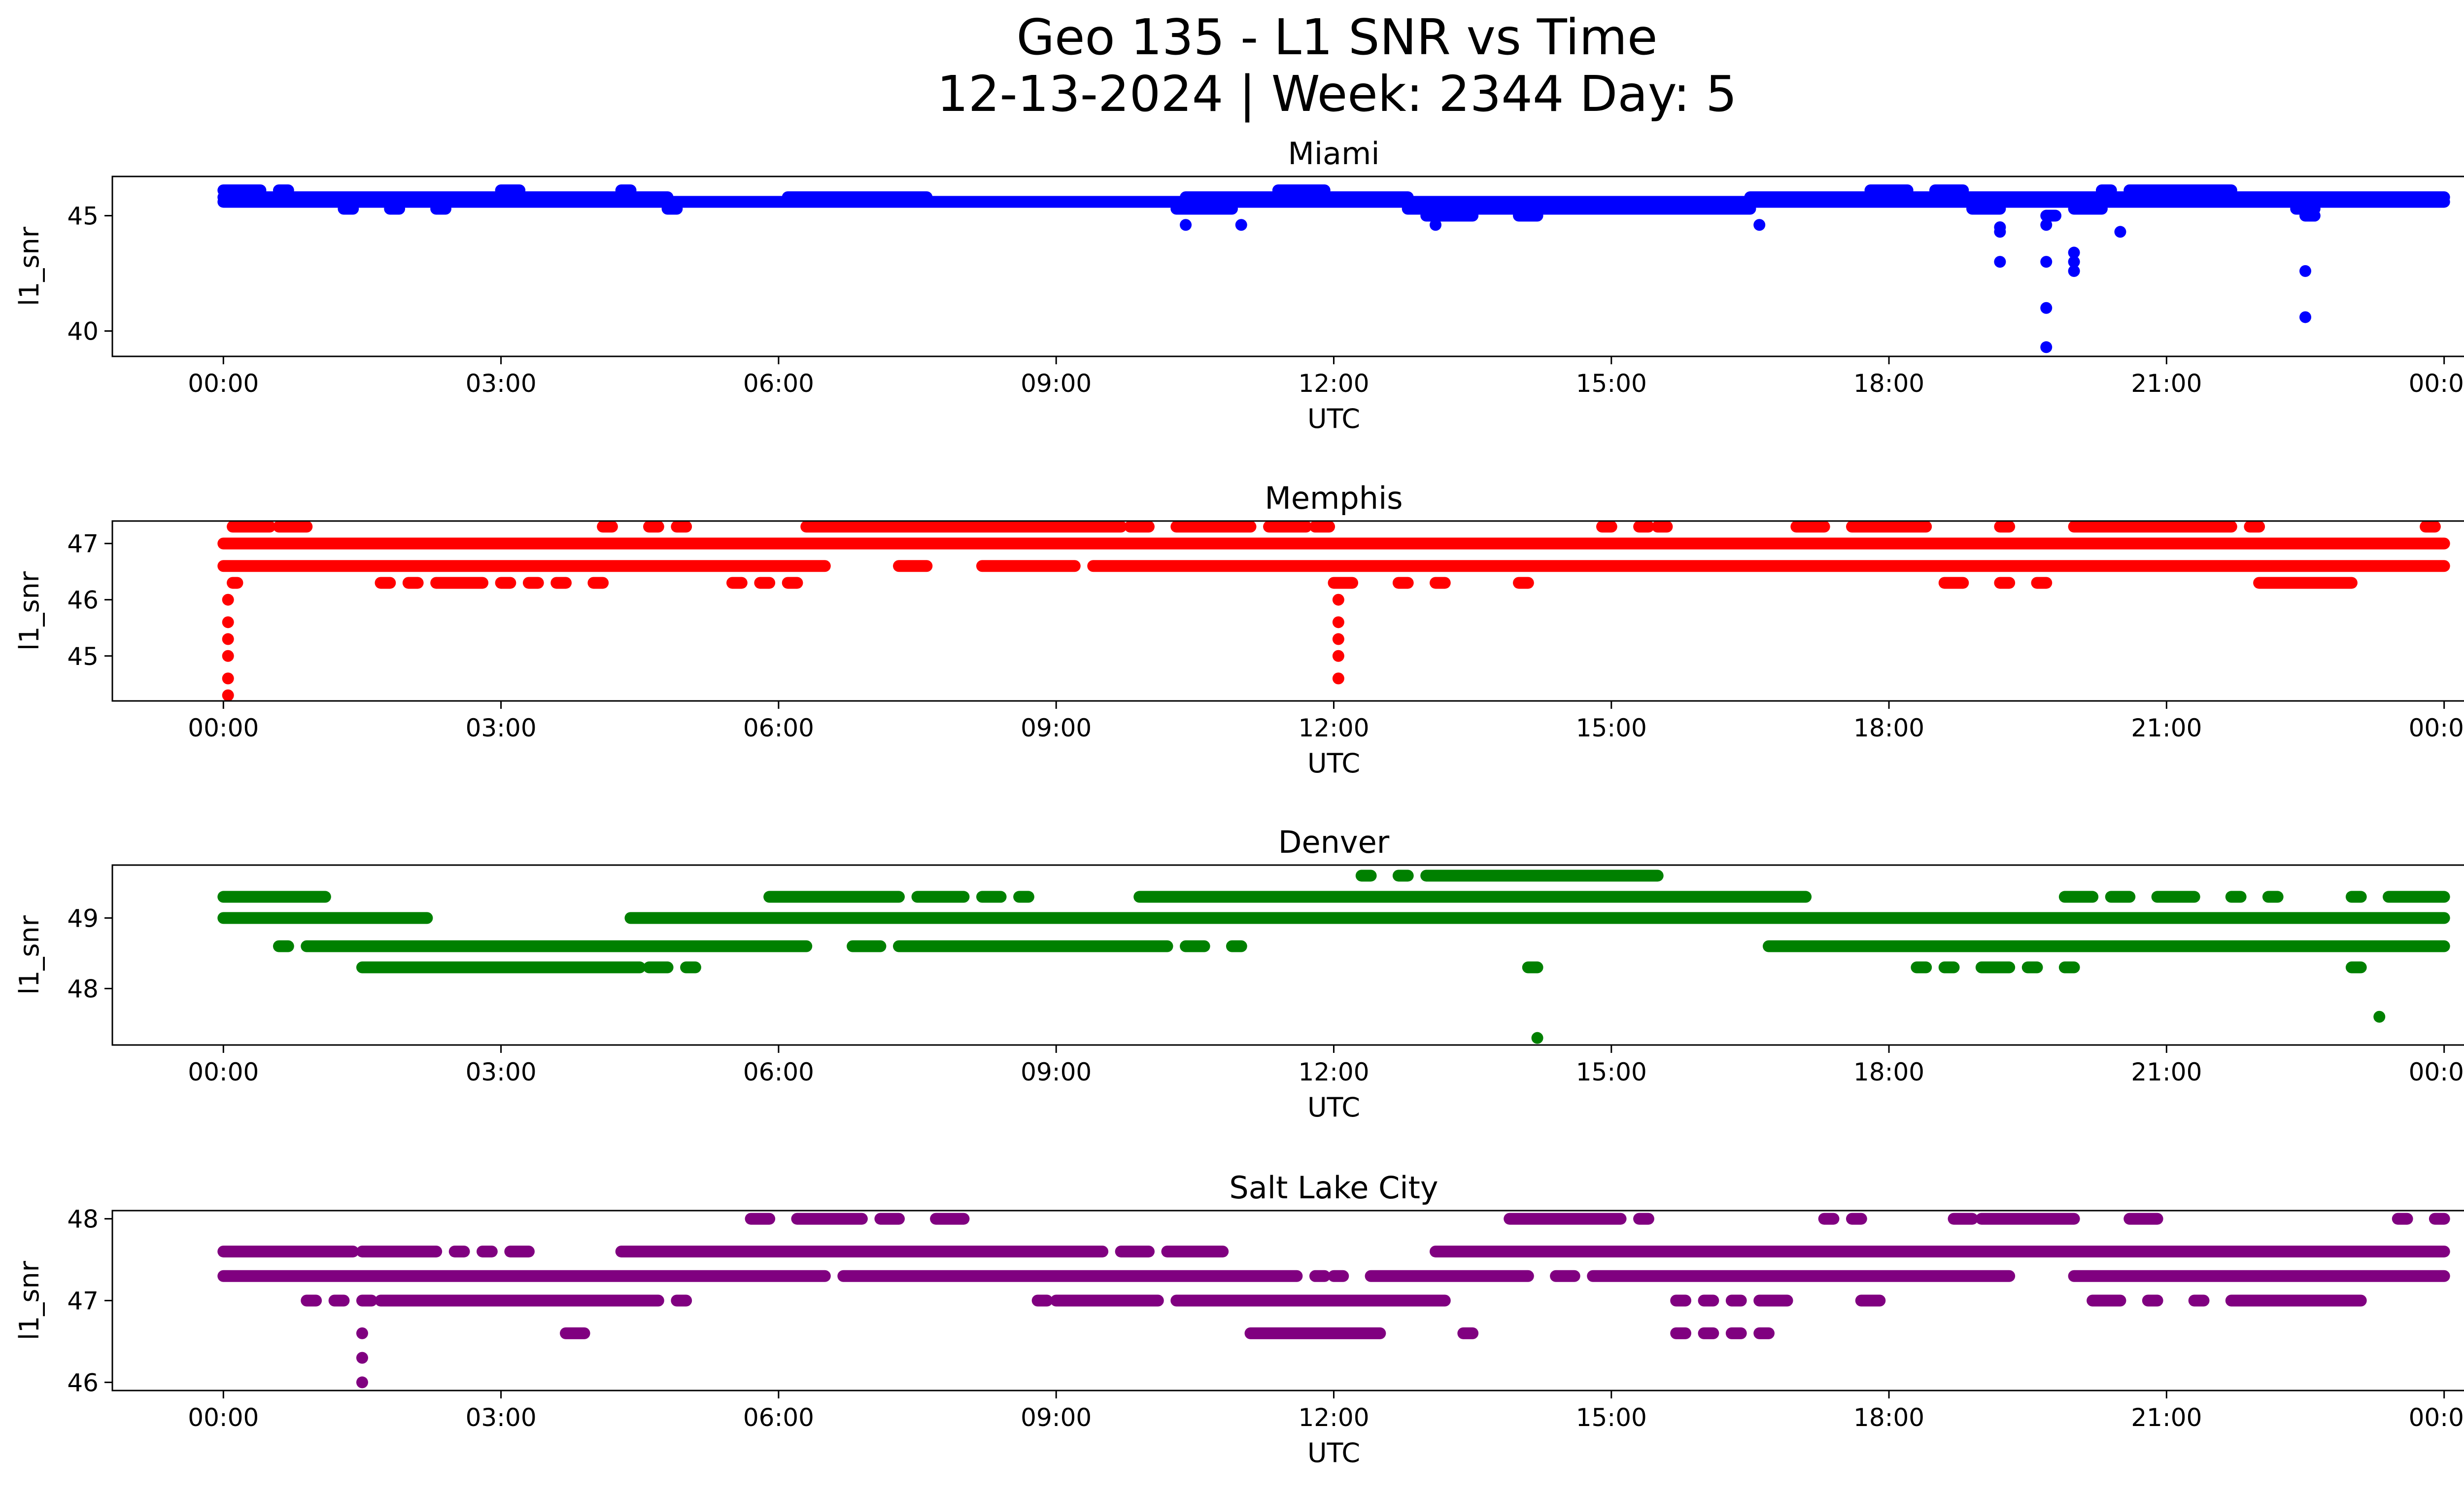 The image size is (2464, 1497). What do you see at coordinates (83, 918) in the screenshot?
I see `y-tick-label-denver-1: 49` at bounding box center [83, 918].